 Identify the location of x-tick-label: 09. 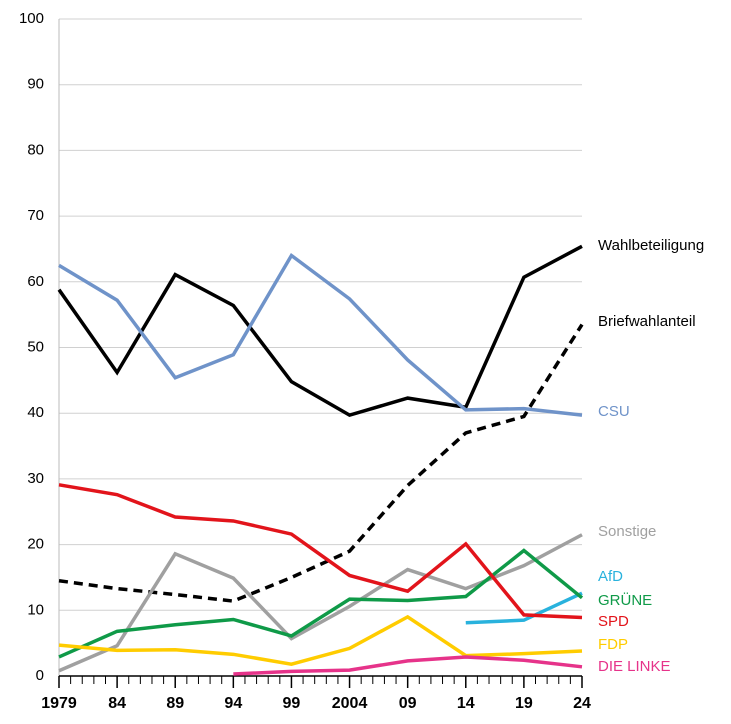
(408, 703).